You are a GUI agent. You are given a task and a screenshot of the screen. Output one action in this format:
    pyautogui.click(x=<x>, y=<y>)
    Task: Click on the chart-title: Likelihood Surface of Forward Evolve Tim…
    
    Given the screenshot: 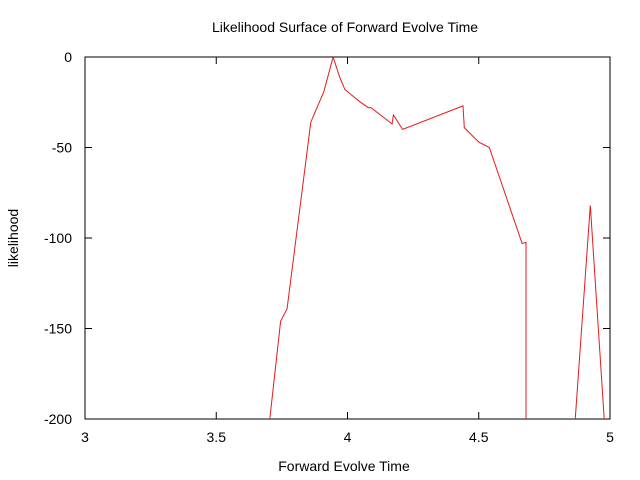 What is the action you would take?
    pyautogui.click(x=345, y=27)
    